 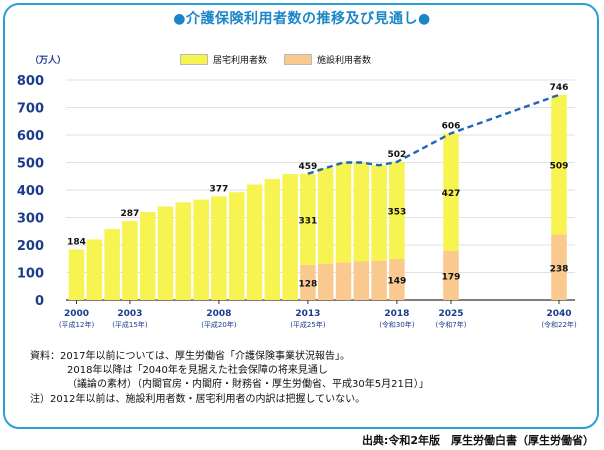 I want to click on bar-facility-2016, so click(x=361, y=280).